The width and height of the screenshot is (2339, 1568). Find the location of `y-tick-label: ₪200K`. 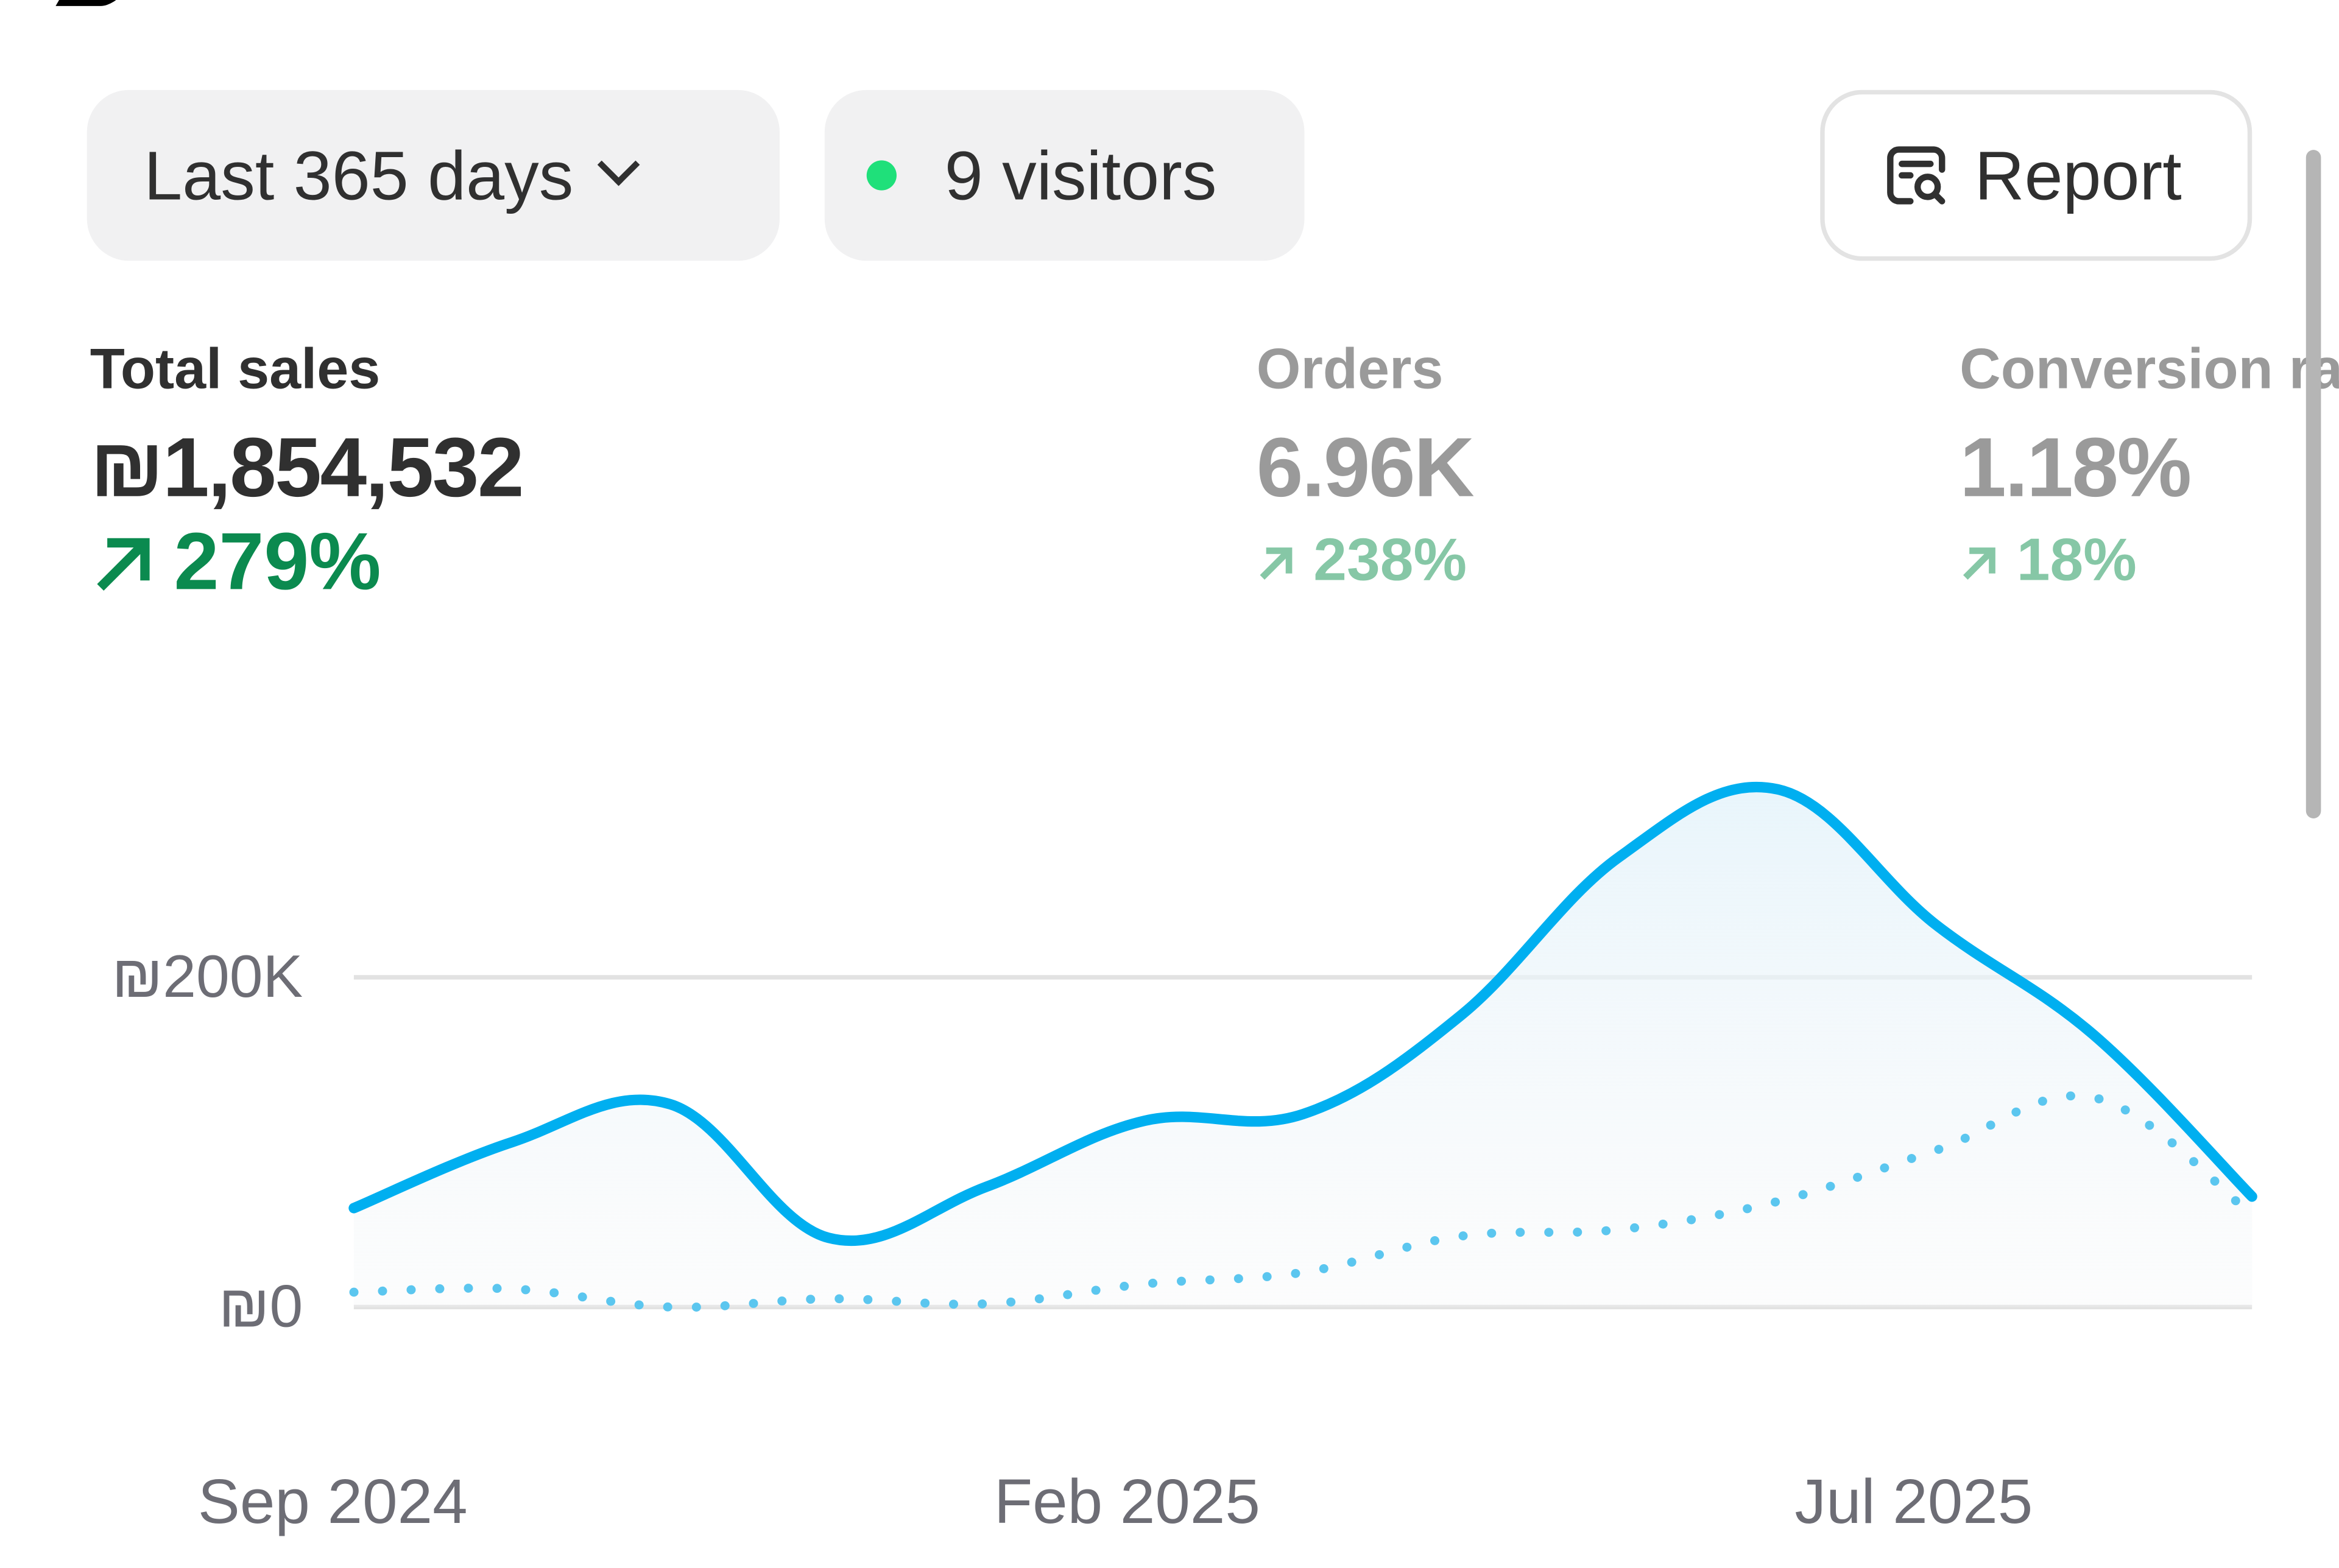

y-tick-label: ₪200K is located at coordinates (207, 978).